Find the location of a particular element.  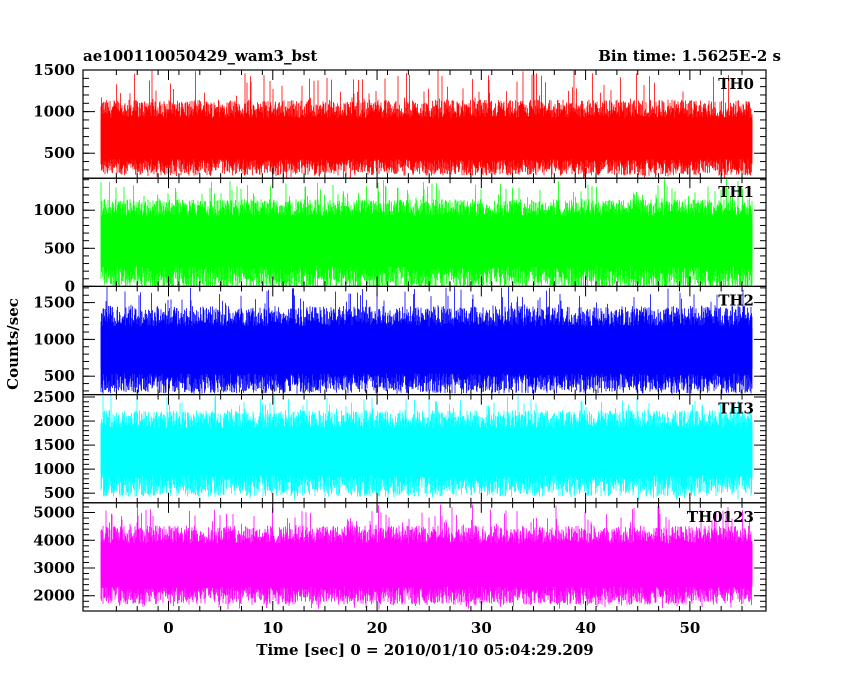

series-th1-core is located at coordinates (426, 239).